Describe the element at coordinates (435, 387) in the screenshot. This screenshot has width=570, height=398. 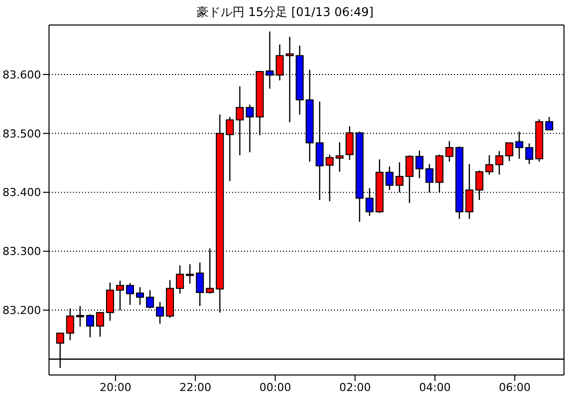
I see `x-tick-label: 04:00` at that location.